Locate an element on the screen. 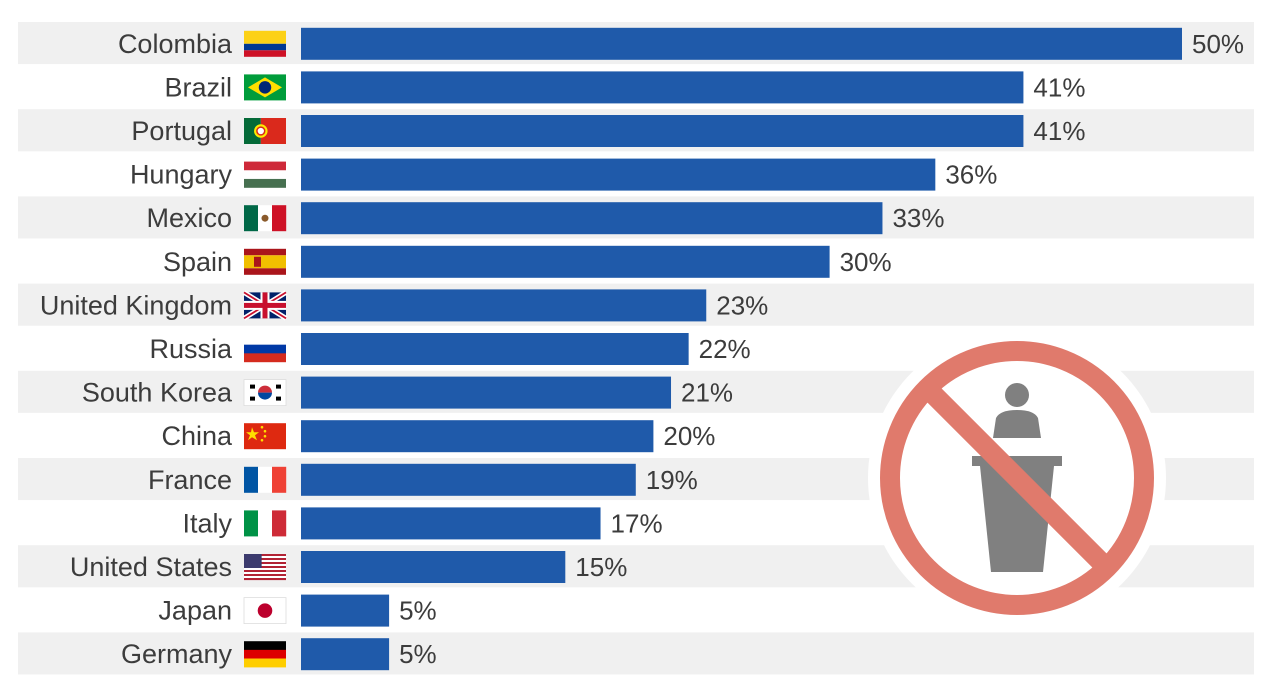 Image resolution: width=1280 pixels, height=696 pixels. category-label: United Kingdom is located at coordinates (136, 305).